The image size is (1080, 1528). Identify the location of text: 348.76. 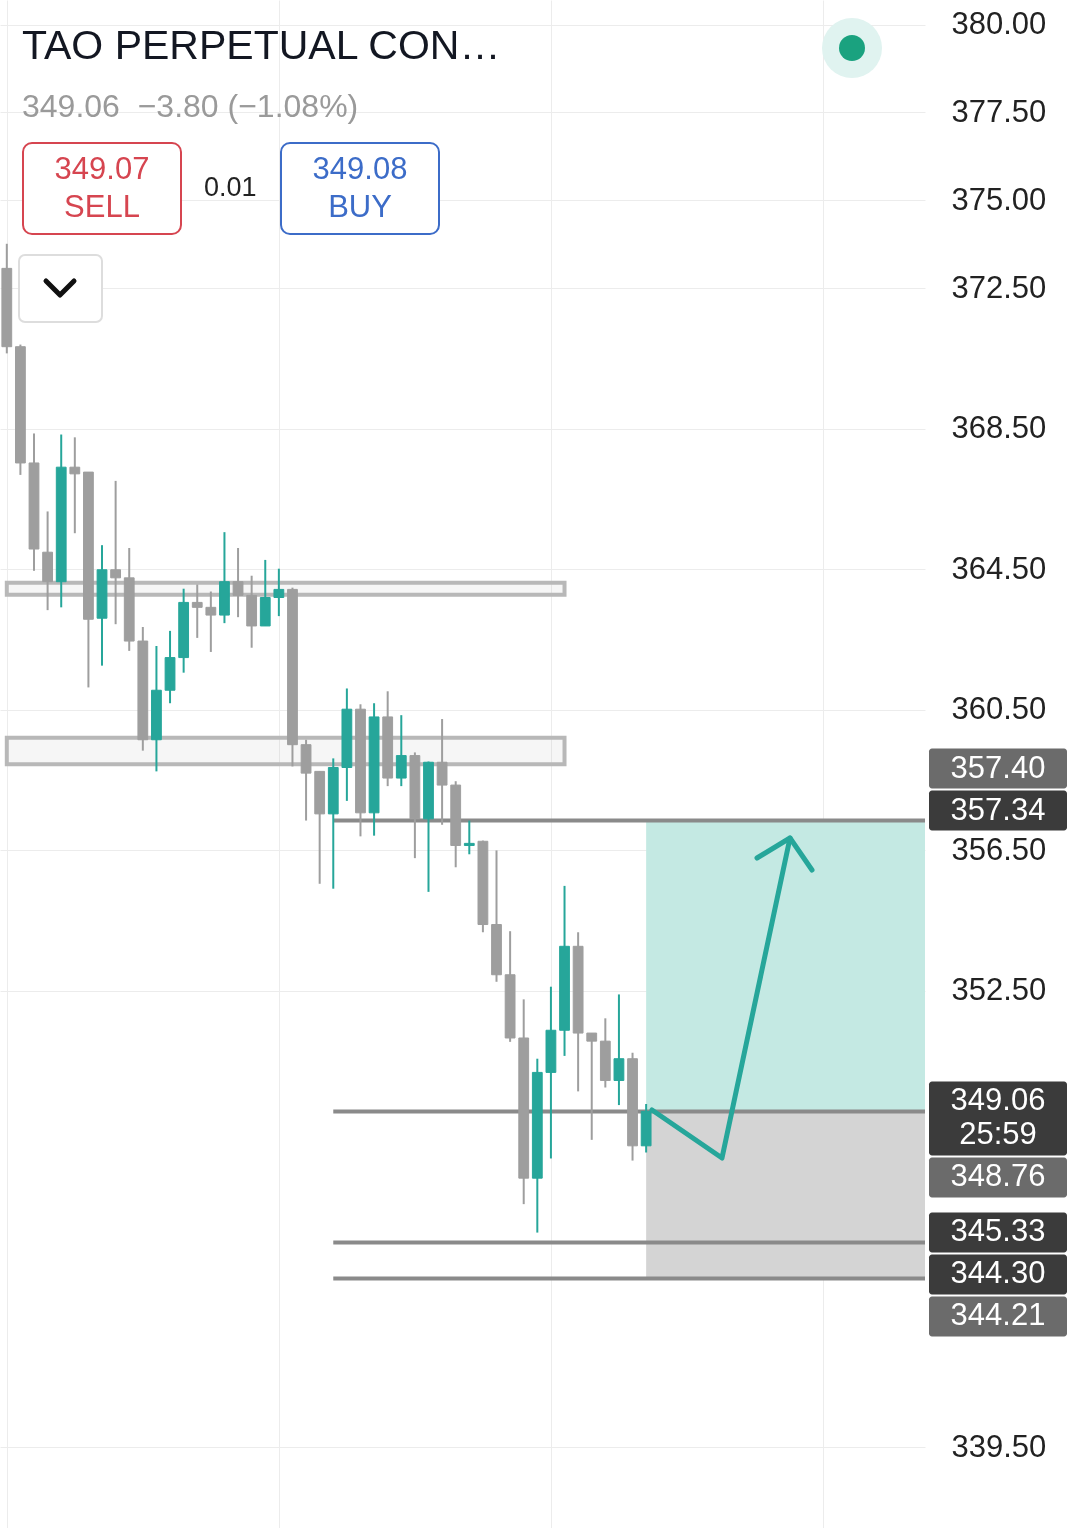
(998, 1176).